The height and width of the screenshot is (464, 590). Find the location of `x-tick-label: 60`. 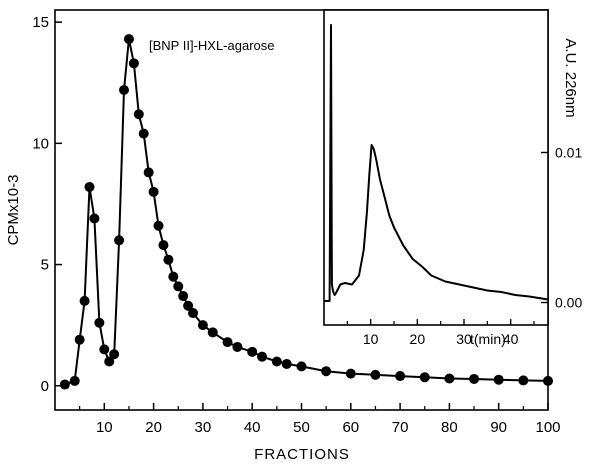

x-tick-label: 60 is located at coordinates (350, 427).